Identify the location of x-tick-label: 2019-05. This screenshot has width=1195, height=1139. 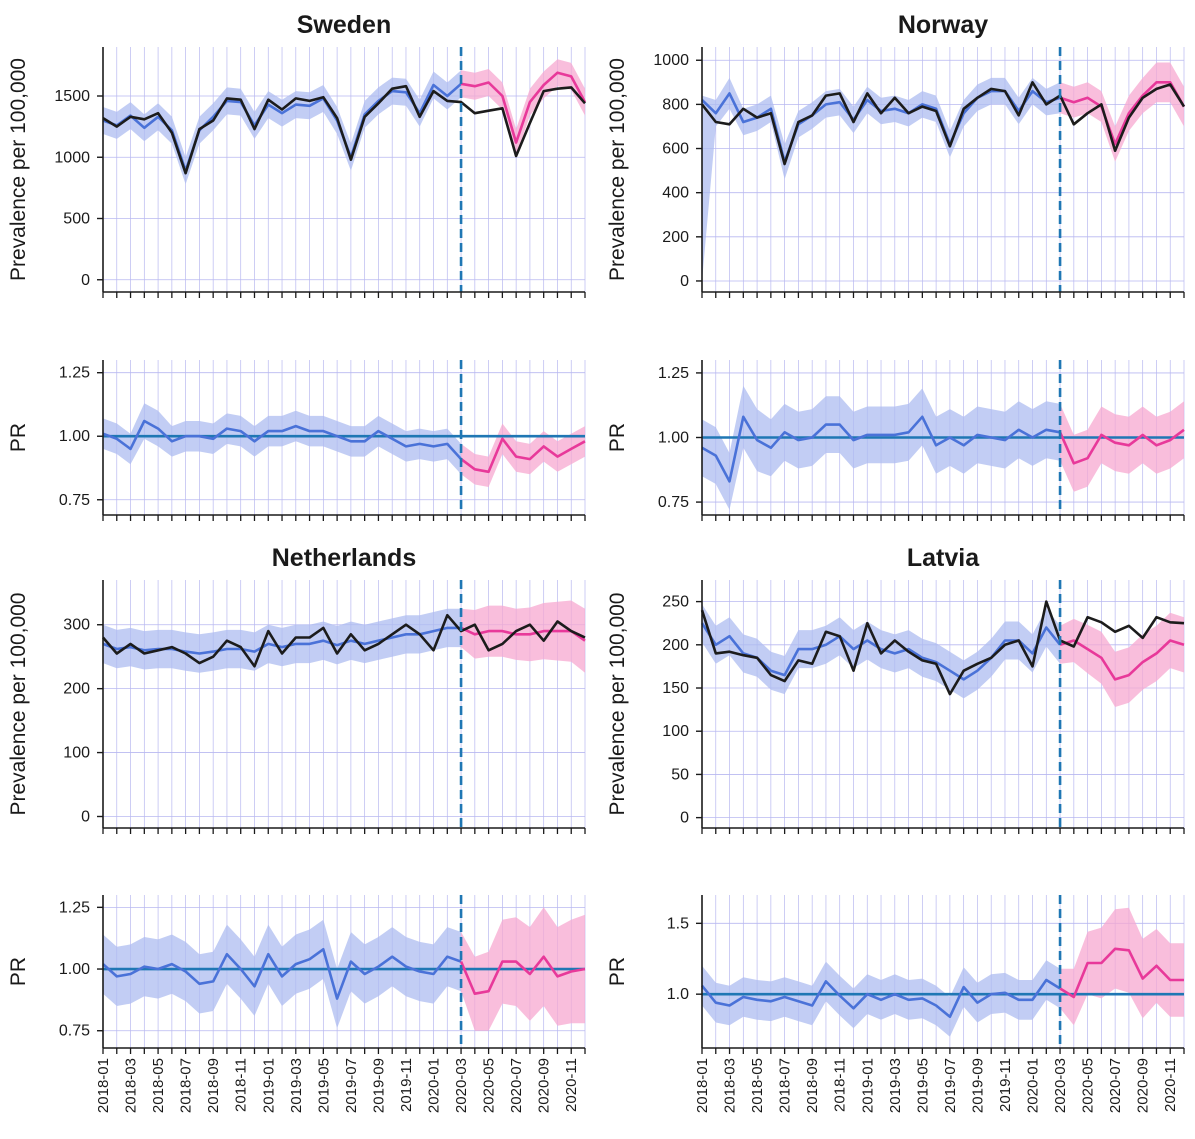
(922, 1085).